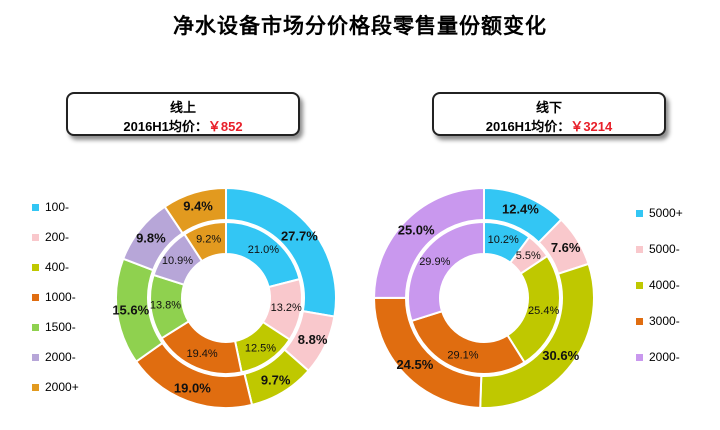 Image resolution: width=720 pixels, height=430 pixels. I want to click on online-legend-label: 100-, so click(57, 207).